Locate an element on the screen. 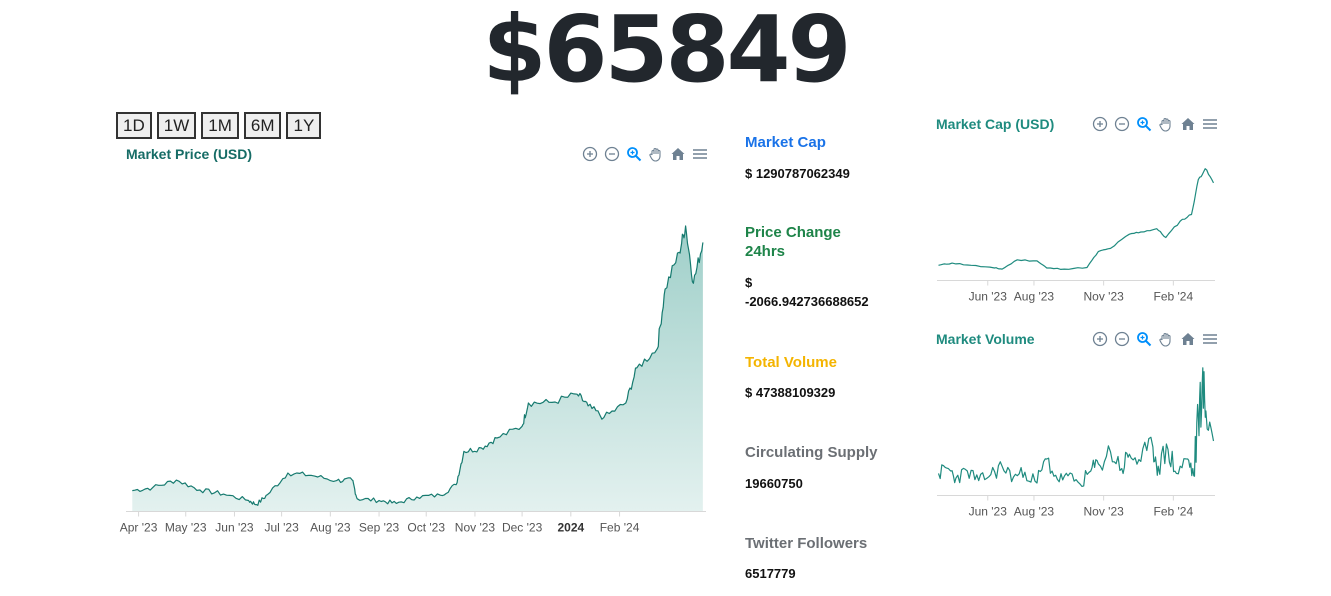  stat-circulating-supply: Circulating Supply 19660750 is located at coordinates (811, 467).